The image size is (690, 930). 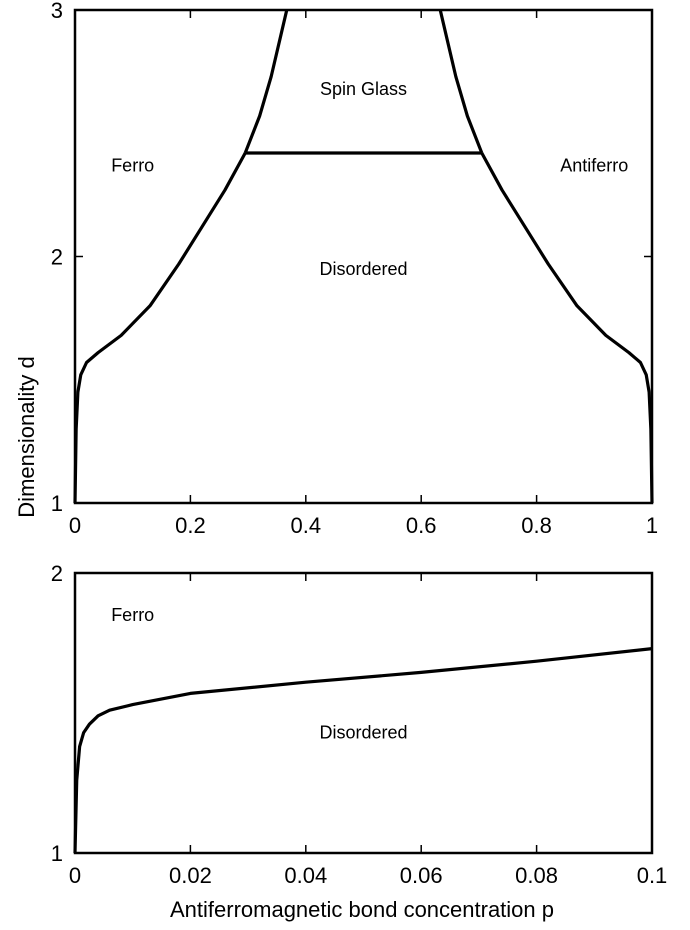 I want to click on x-tick-label: 0.04, so click(x=305, y=875).